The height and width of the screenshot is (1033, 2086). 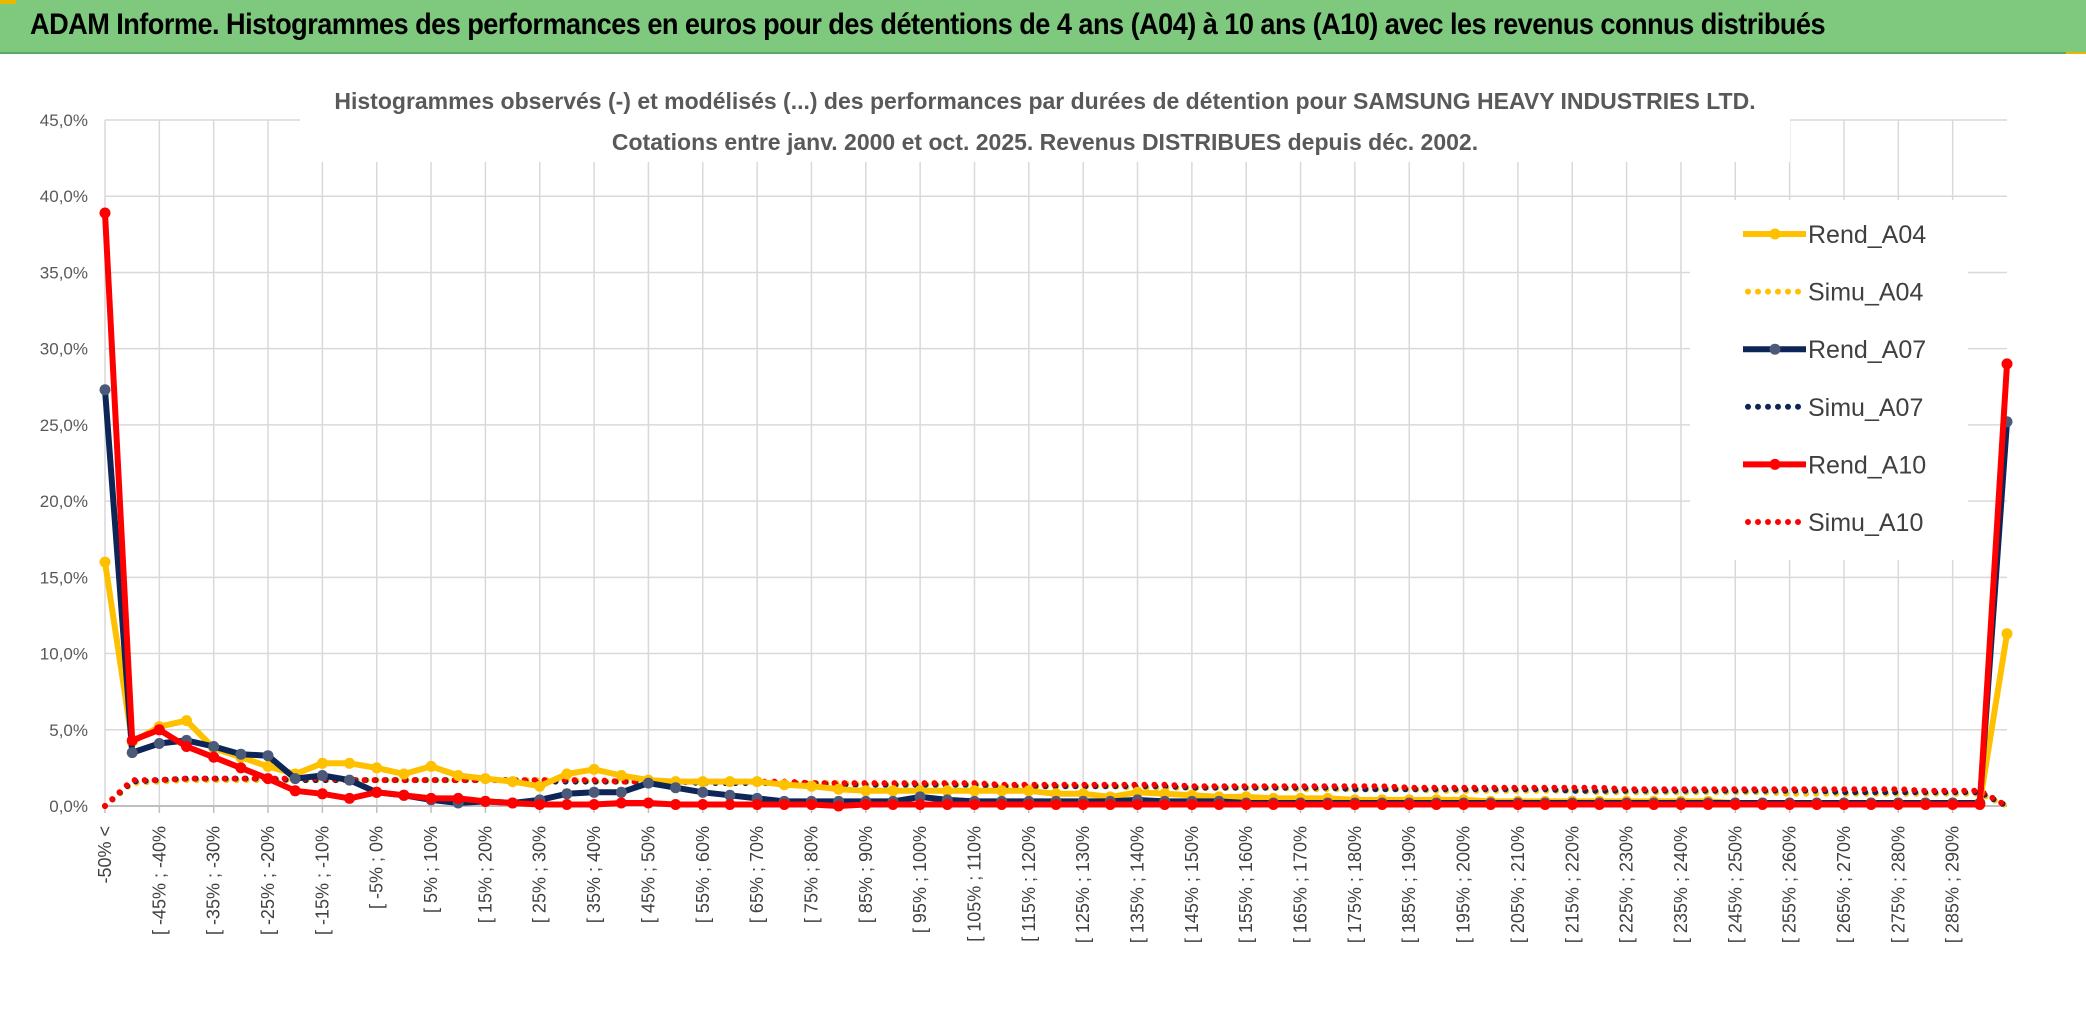 I want to click on legend-marker-rend-a07, so click(x=1775, y=349).